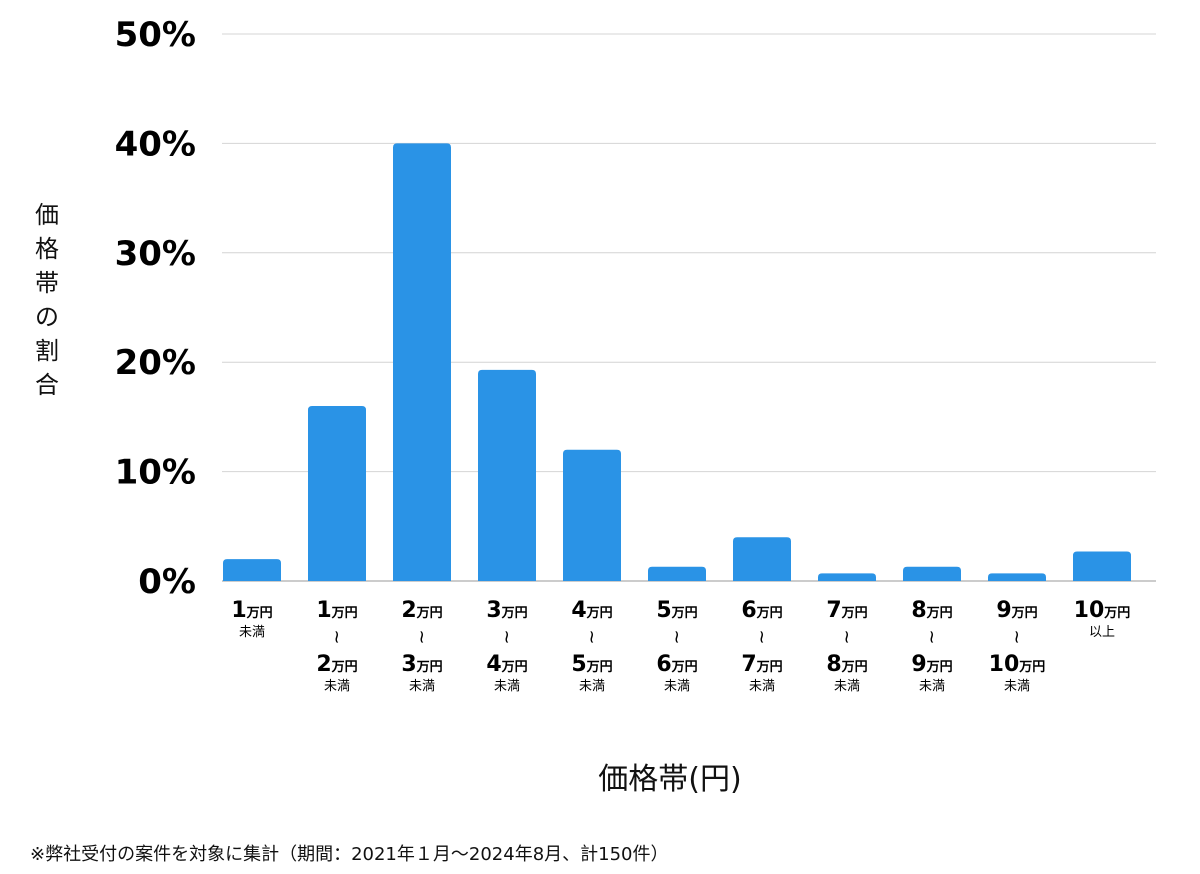  I want to click on y-tick-label: 50%, so click(155, 35).